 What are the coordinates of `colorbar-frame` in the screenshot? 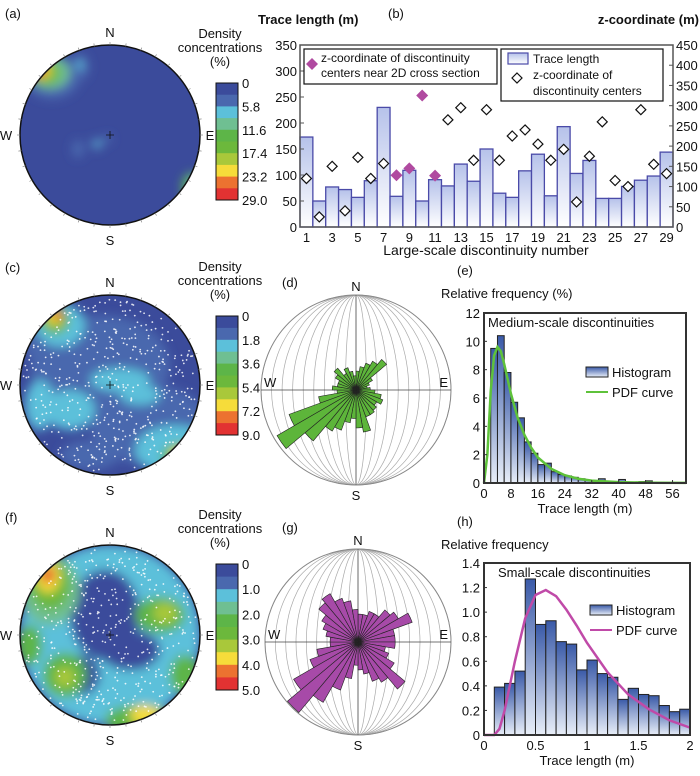 It's located at (227, 627).